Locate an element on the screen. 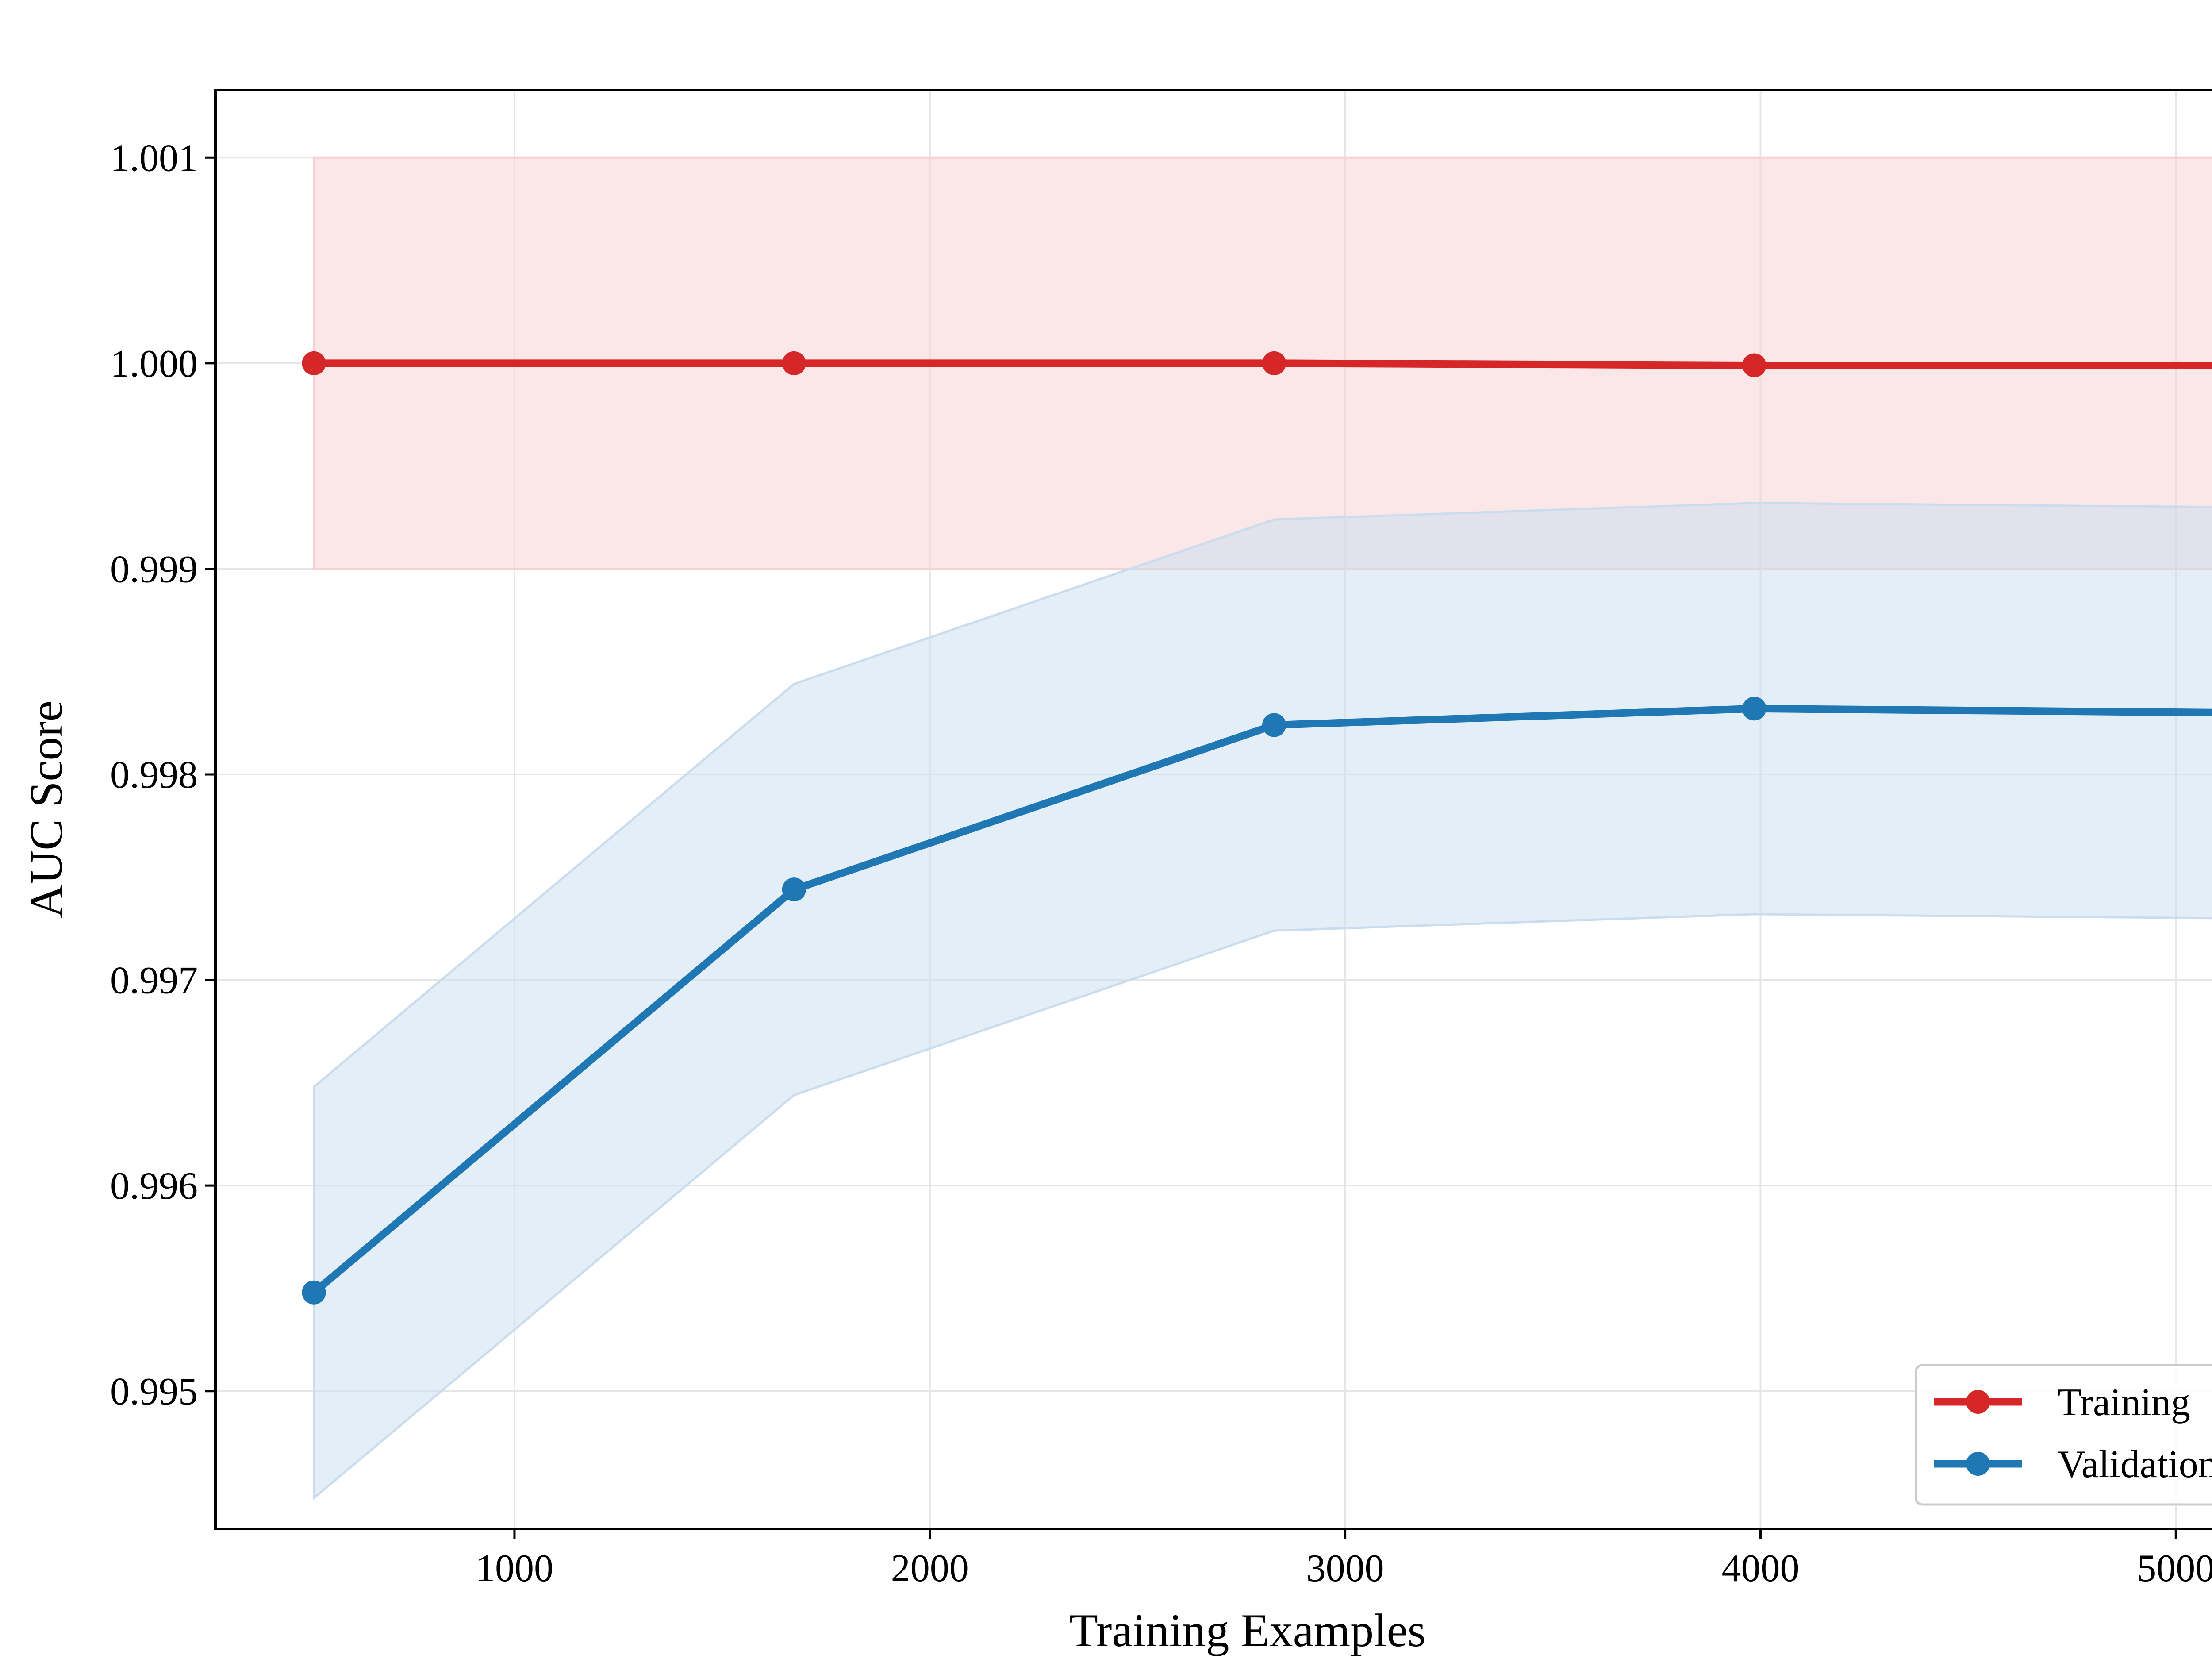 This screenshot has height=1674, width=2212. x-tick-label: 4000 is located at coordinates (1760, 1568).